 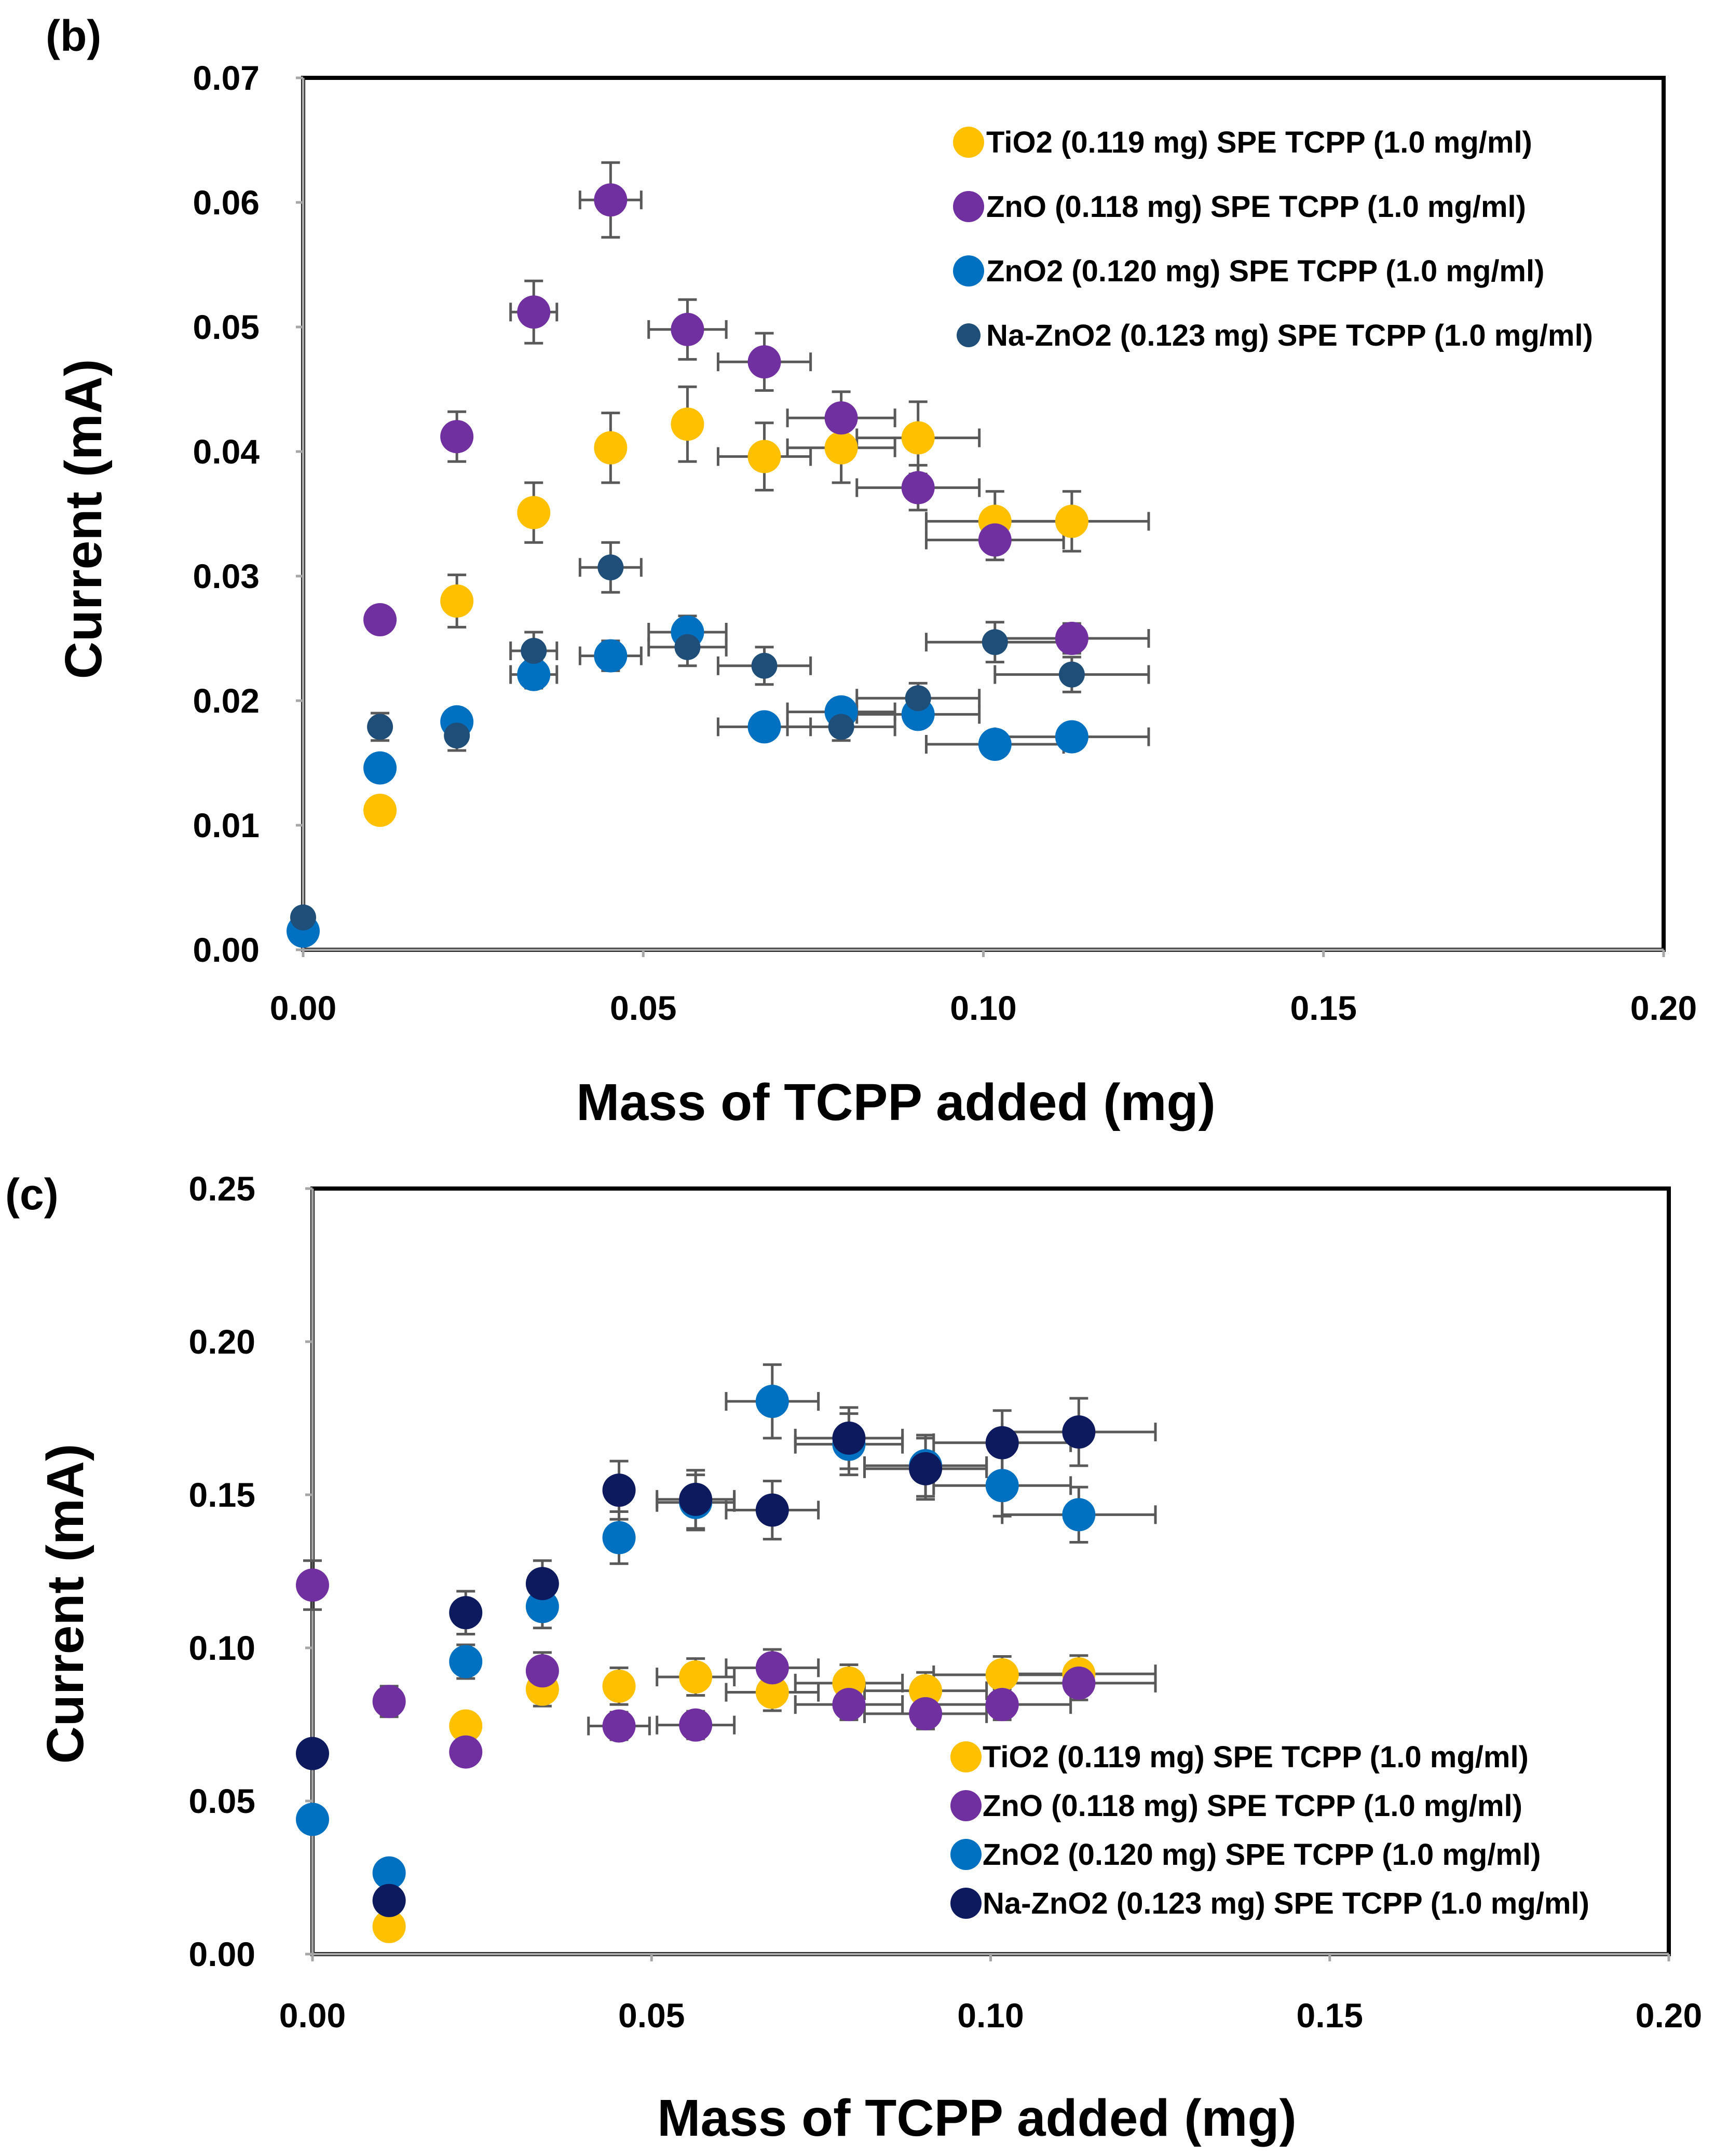 I want to click on y-tick-label: 0.04, so click(x=226, y=452).